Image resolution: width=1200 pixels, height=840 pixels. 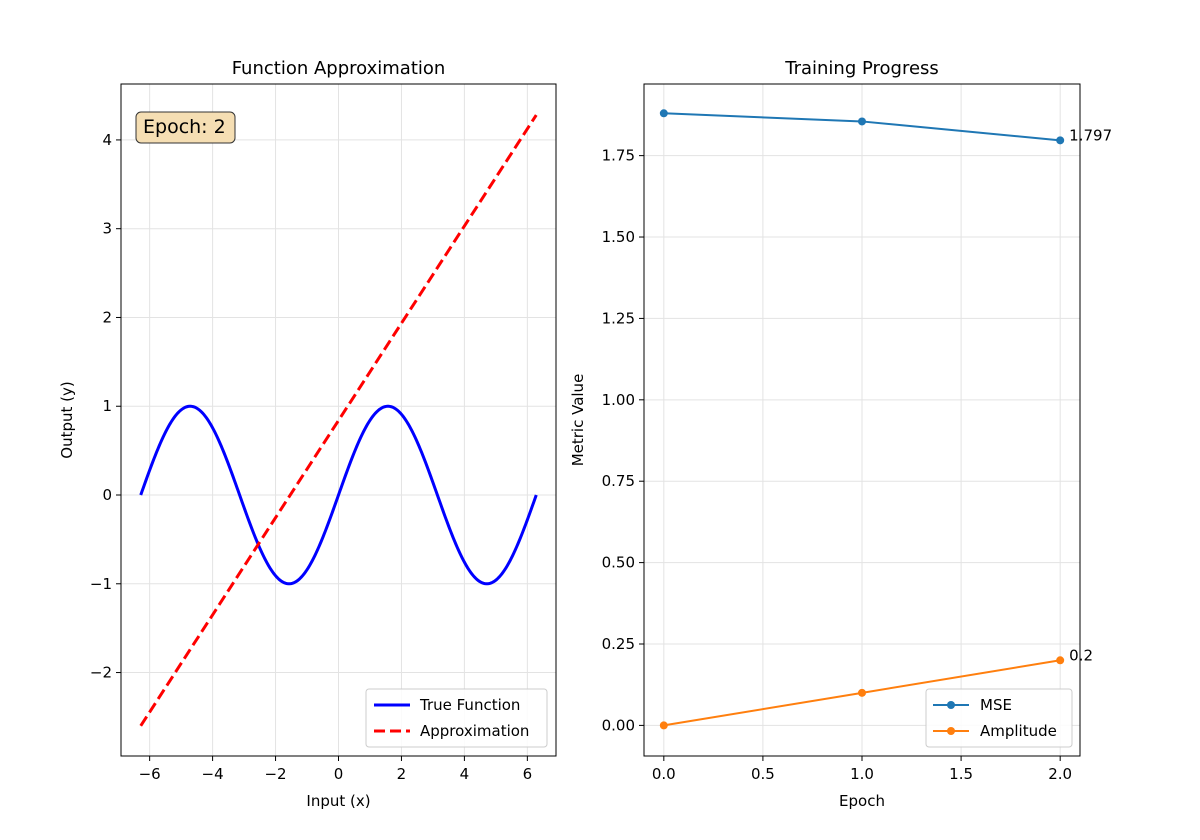 I want to click on chart-title: Function Approximation, so click(x=339, y=68).